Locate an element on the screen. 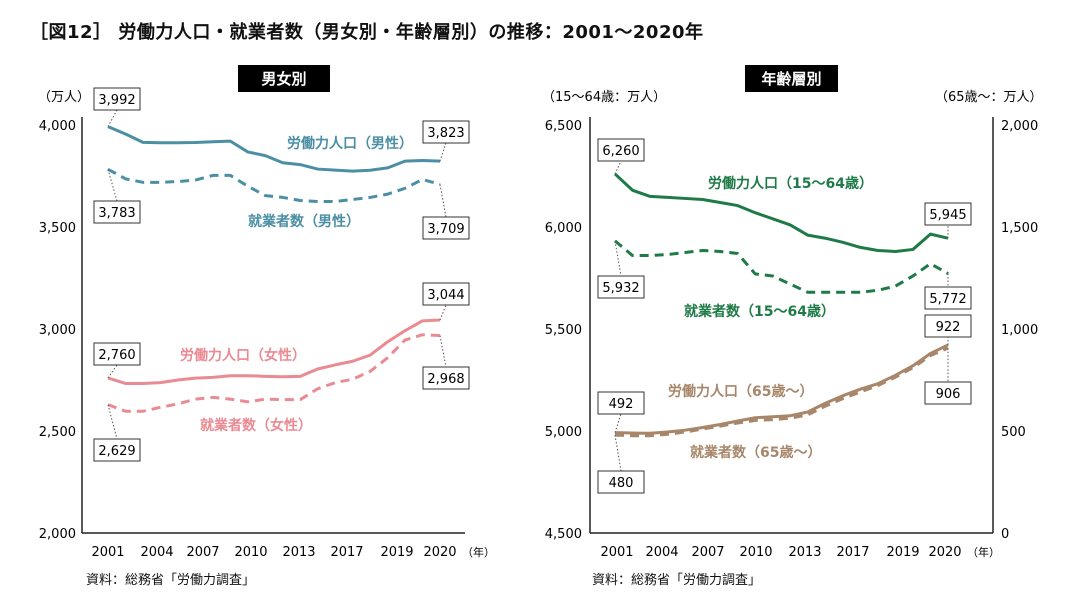  series-label: 労働力人口（15〜64歳） is located at coordinates (790, 183).